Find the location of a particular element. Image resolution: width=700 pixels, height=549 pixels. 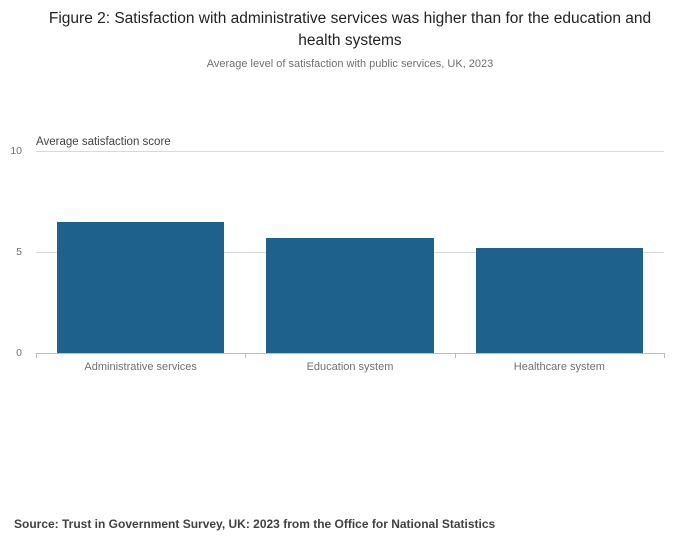

y-tick-label-10: 10 is located at coordinates (16, 150).